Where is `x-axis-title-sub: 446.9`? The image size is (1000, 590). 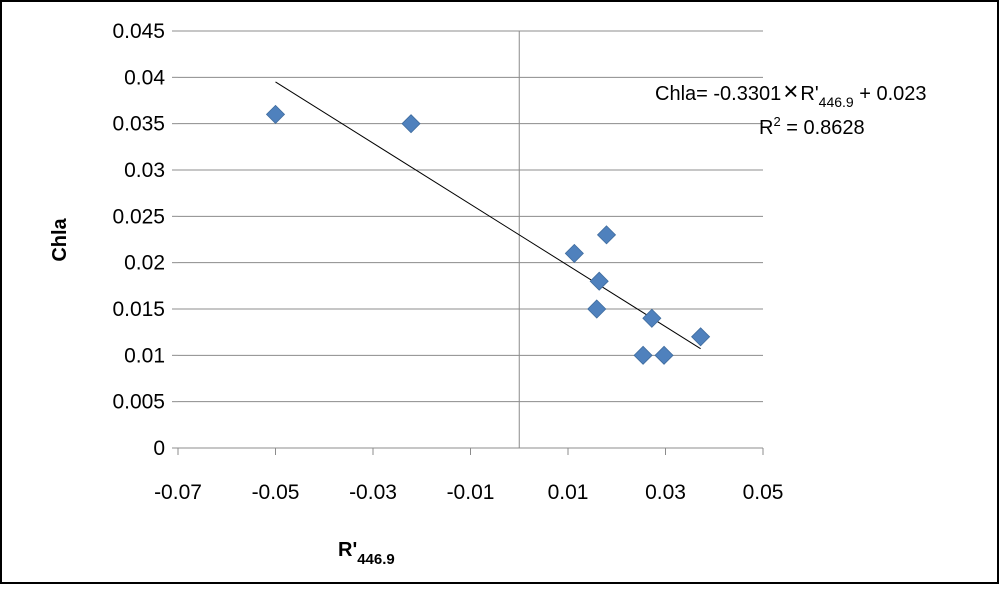
x-axis-title-sub: 446.9 is located at coordinates (376, 559).